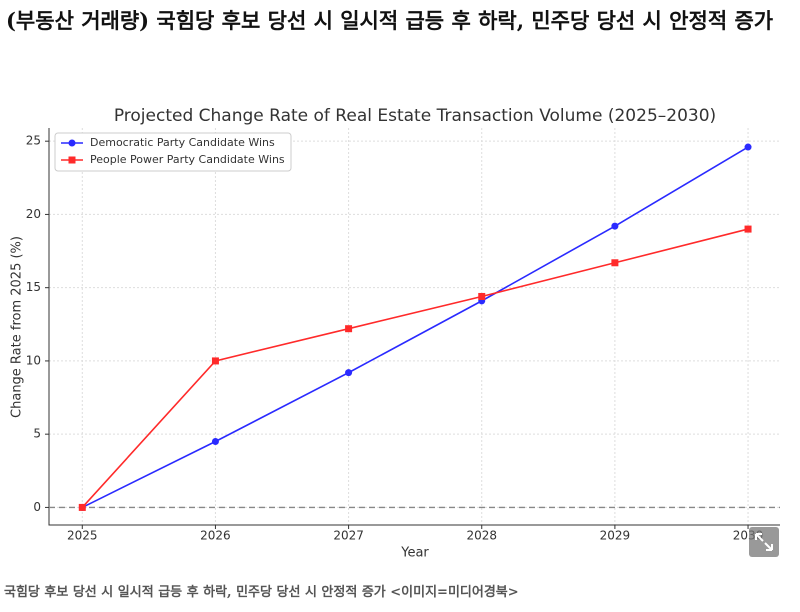 The width and height of the screenshot is (800, 612). I want to click on x-tick-label: 2029, so click(615, 536).